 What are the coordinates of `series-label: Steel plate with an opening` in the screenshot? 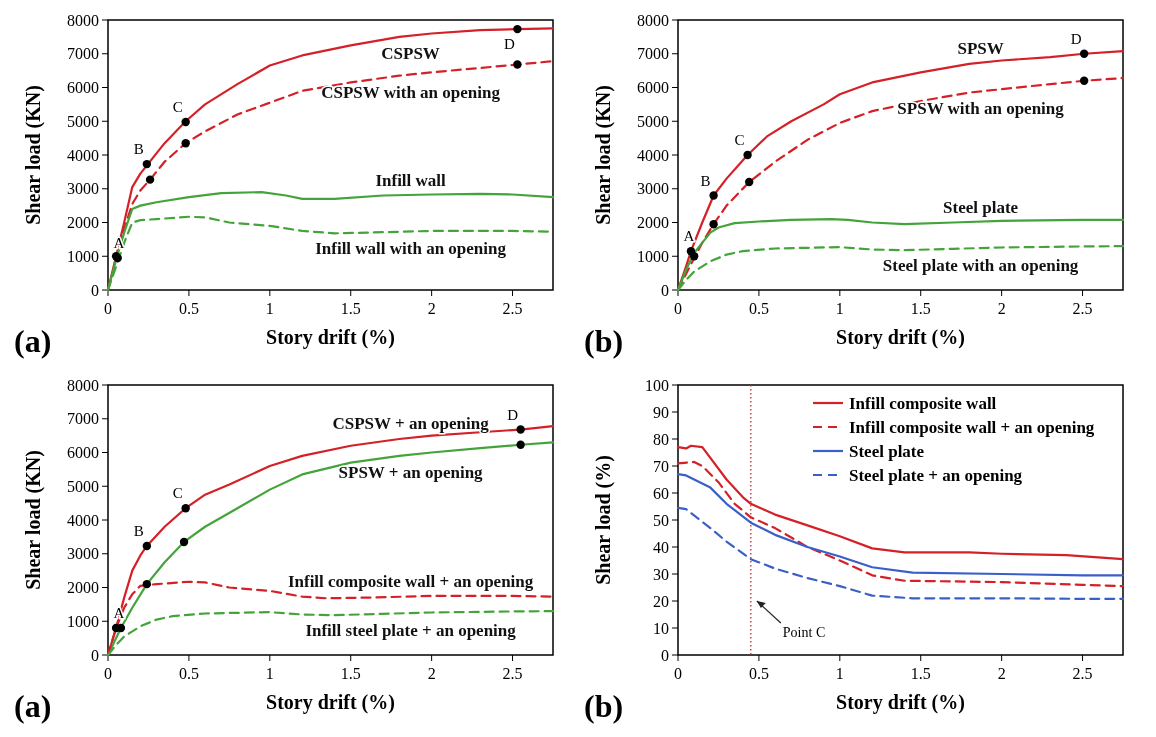 It's located at (980, 266).